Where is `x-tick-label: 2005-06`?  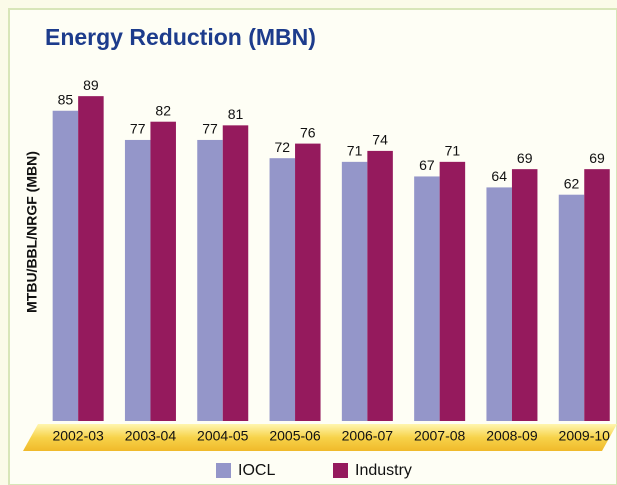 x-tick-label: 2005-06 is located at coordinates (295, 436).